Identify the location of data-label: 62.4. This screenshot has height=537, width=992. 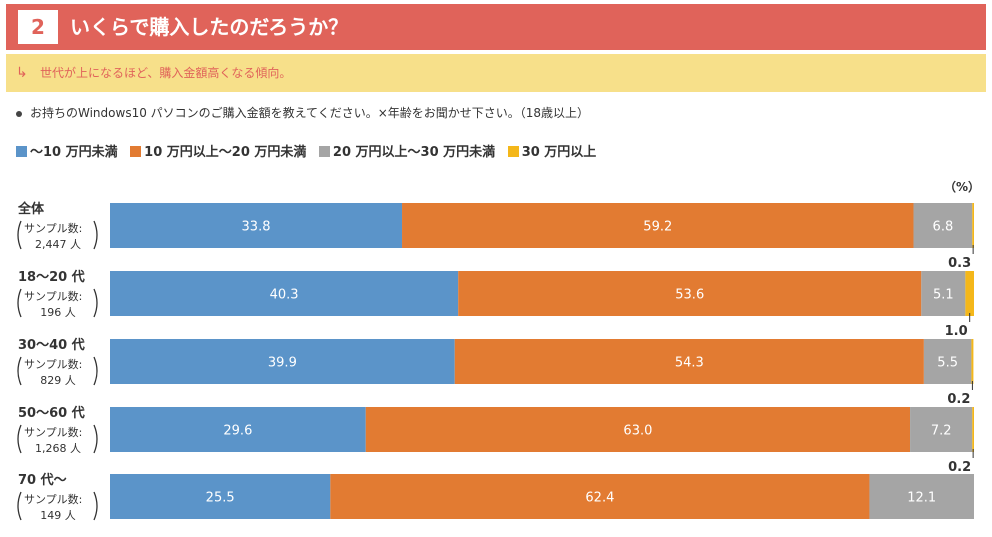
(599, 498).